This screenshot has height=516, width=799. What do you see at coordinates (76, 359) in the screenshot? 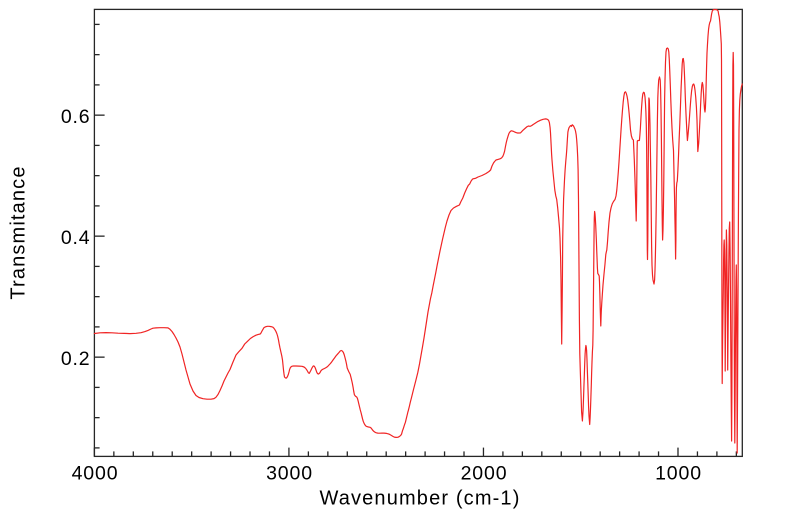
I see `svg-text: 0.2` at bounding box center [76, 359].